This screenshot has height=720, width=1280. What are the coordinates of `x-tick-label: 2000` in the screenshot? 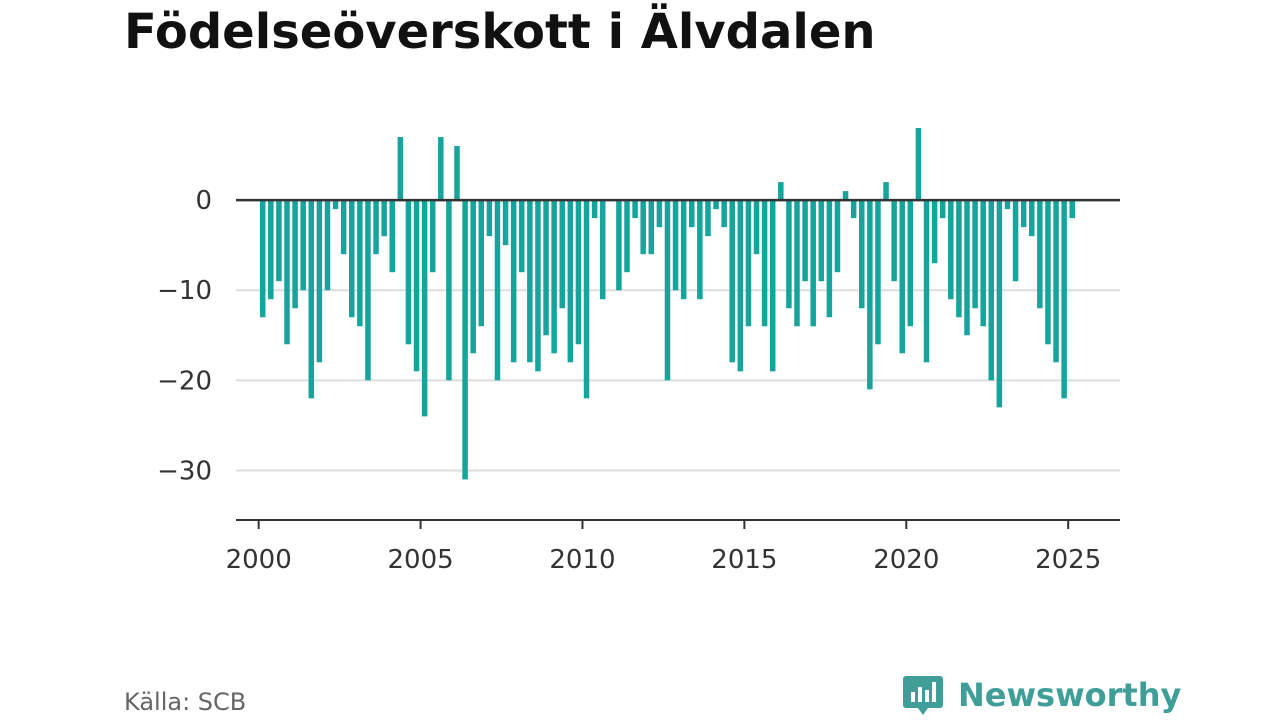 It's located at (259, 560).